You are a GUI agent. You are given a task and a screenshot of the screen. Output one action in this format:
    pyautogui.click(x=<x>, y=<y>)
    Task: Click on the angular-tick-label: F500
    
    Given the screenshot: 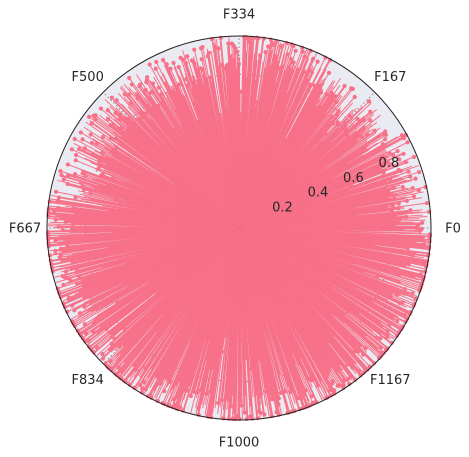 What is the action you would take?
    pyautogui.click(x=88, y=77)
    